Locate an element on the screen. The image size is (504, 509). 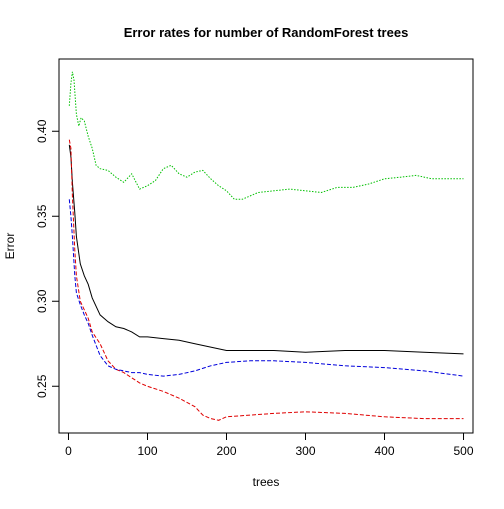
y-tick-label: 0.30 is located at coordinates (42, 301).